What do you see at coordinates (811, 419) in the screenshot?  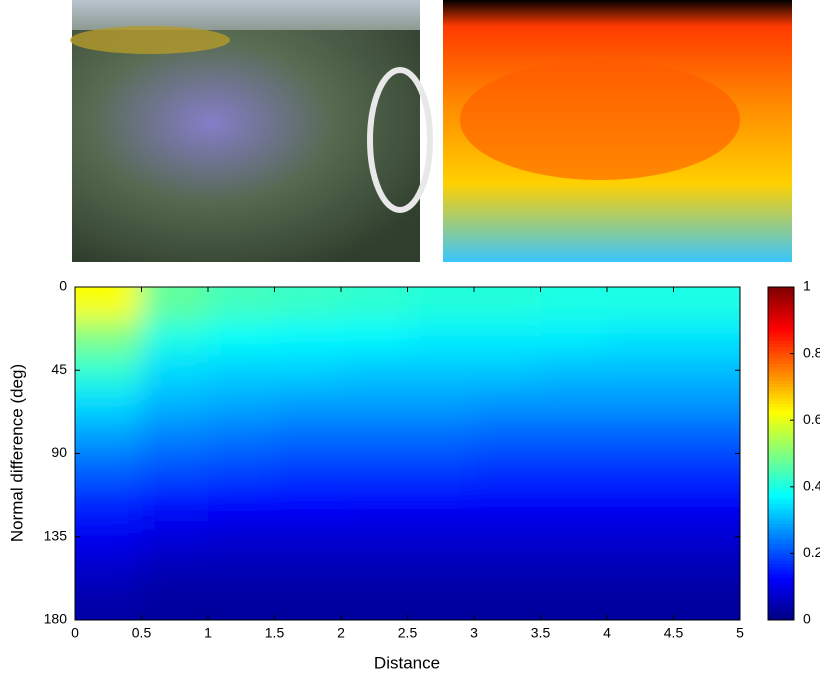 I see `colorbar-tick-label: 0.6` at bounding box center [811, 419].